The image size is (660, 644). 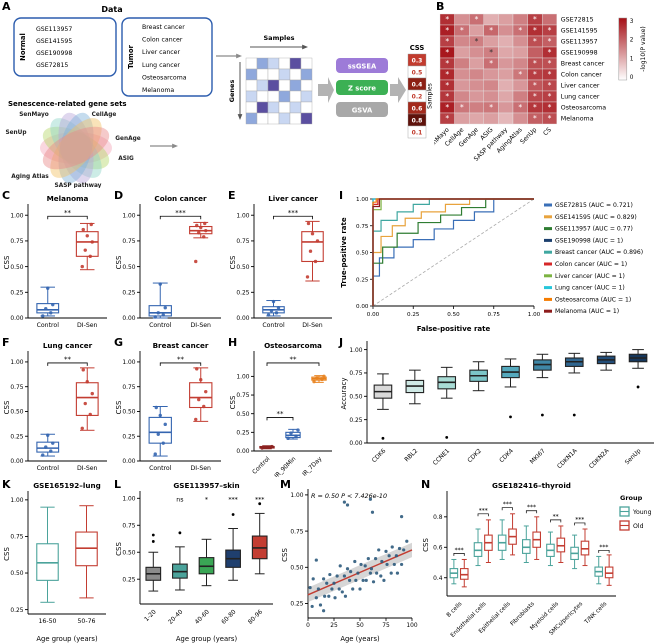 I want to click on svg-text: SenUp, so click(x=528, y=135).